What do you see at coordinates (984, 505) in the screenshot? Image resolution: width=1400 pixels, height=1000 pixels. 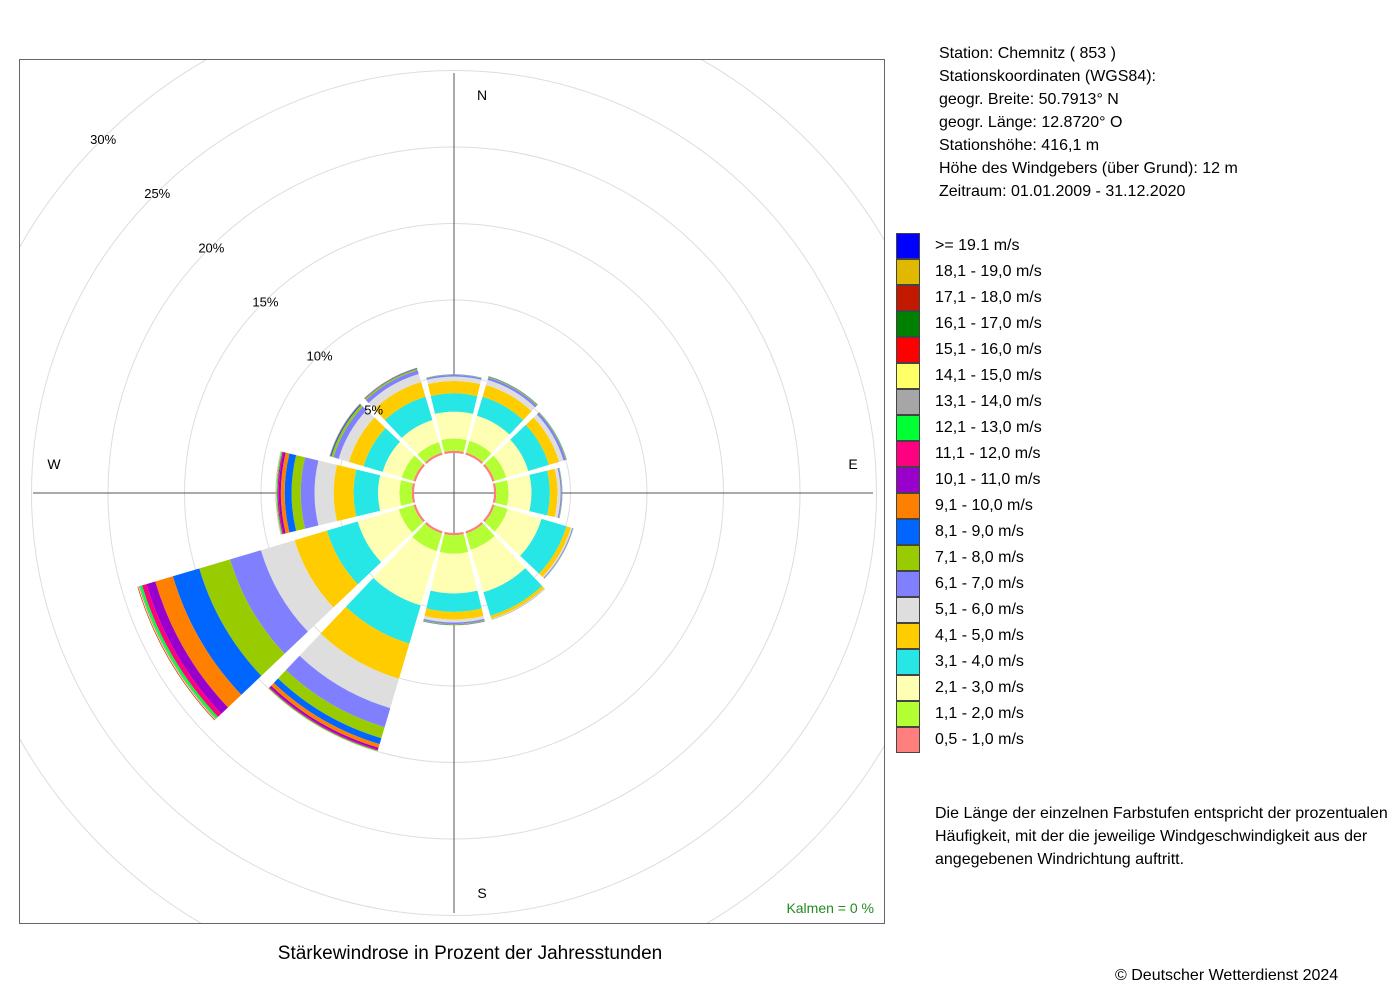 I see `legend-label: 9,1 - 10,0 m/s` at bounding box center [984, 505].